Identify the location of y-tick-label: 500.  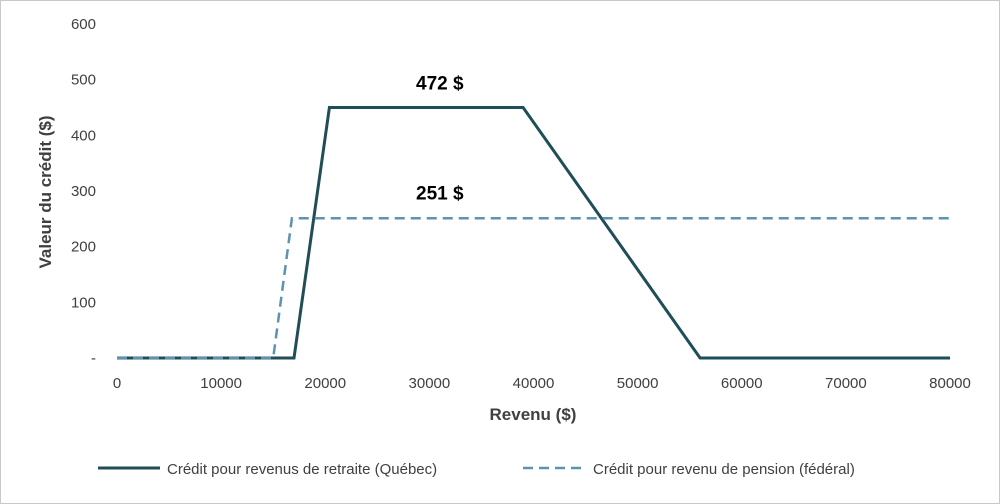
(83, 80).